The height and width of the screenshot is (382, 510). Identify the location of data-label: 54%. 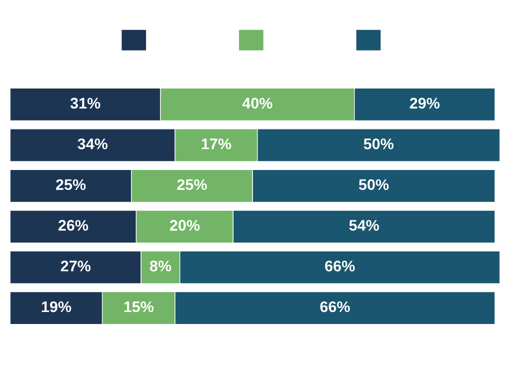
(364, 225).